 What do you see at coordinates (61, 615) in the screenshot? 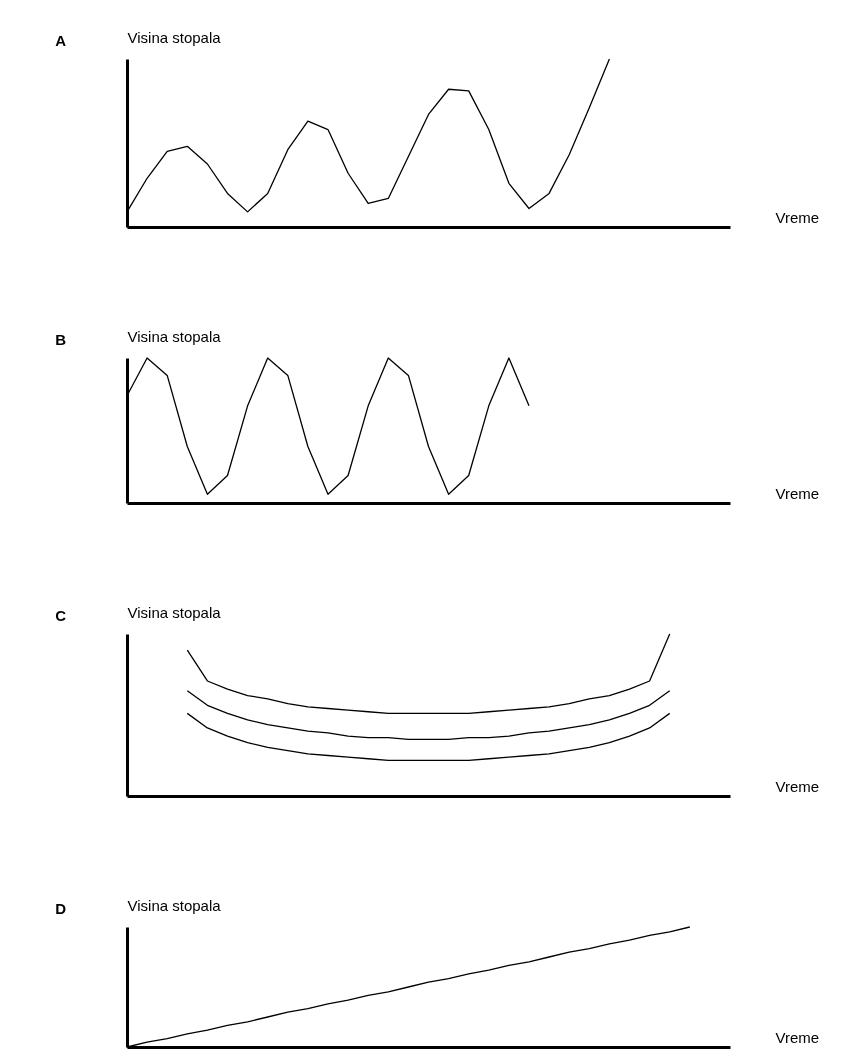
I see `chart-title: C` at bounding box center [61, 615].